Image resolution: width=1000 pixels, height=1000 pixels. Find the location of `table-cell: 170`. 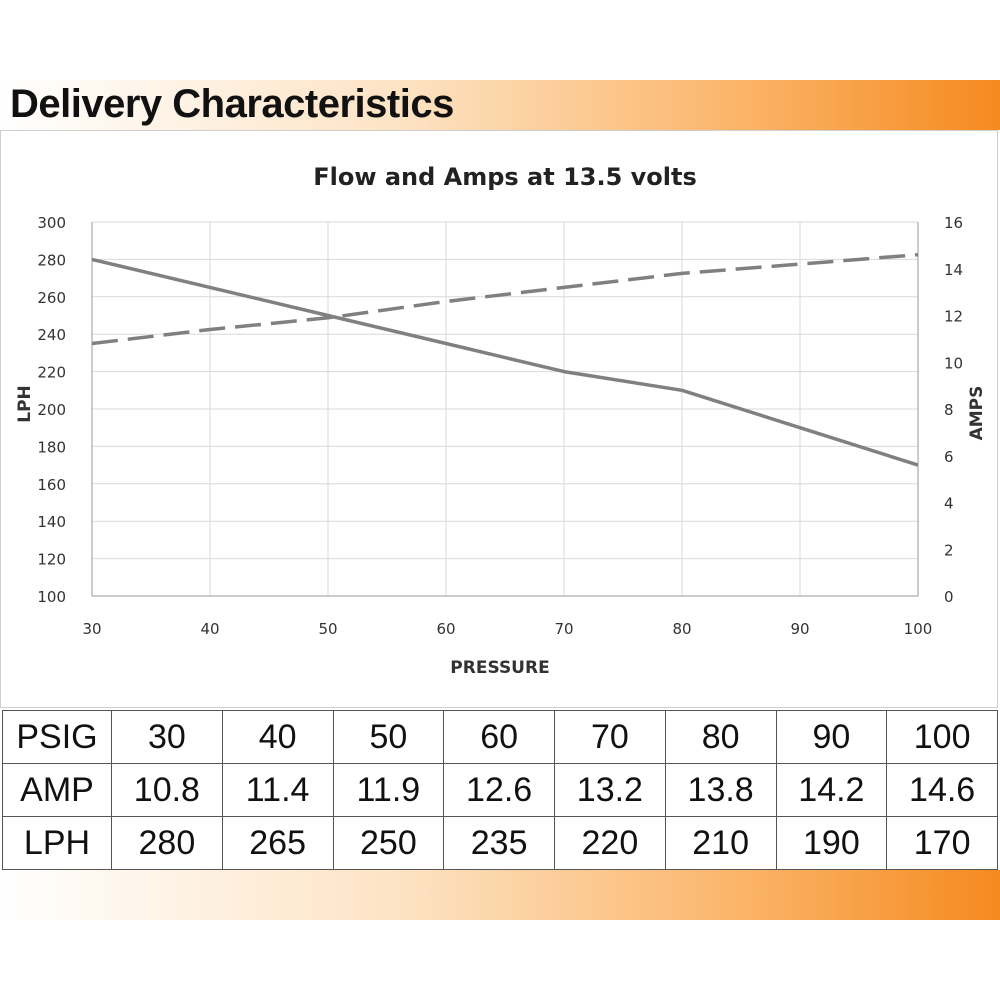

table-cell: 170 is located at coordinates (942, 843).